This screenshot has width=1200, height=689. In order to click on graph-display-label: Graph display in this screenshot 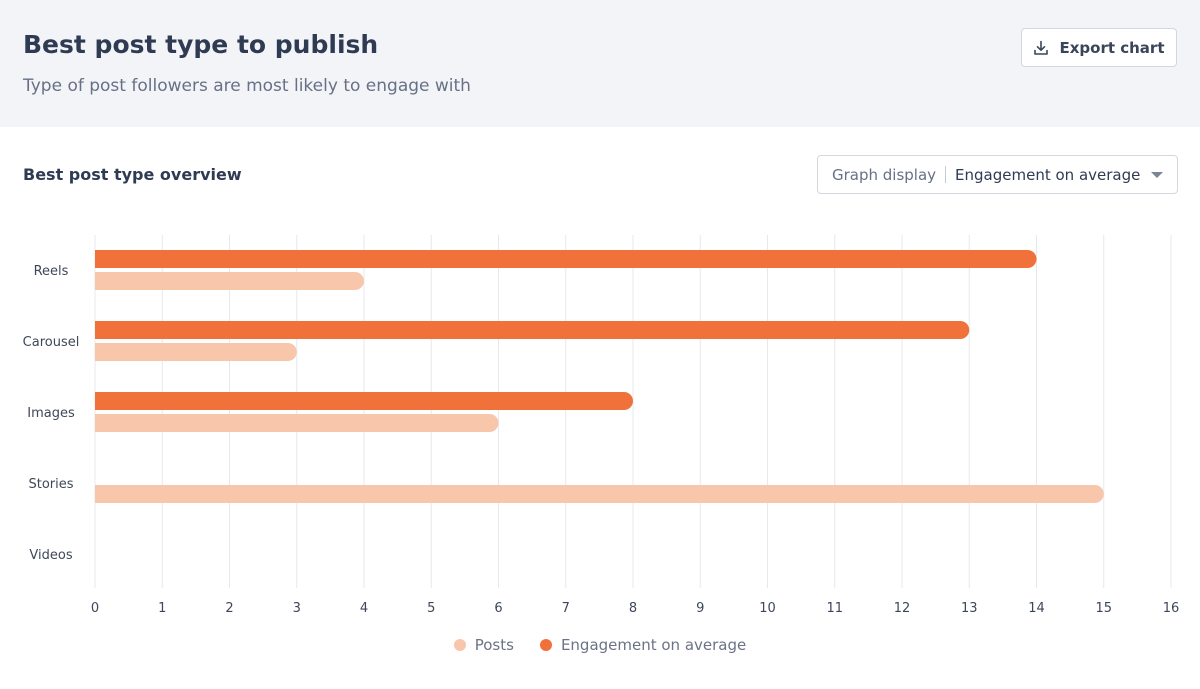, I will do `click(884, 174)`.